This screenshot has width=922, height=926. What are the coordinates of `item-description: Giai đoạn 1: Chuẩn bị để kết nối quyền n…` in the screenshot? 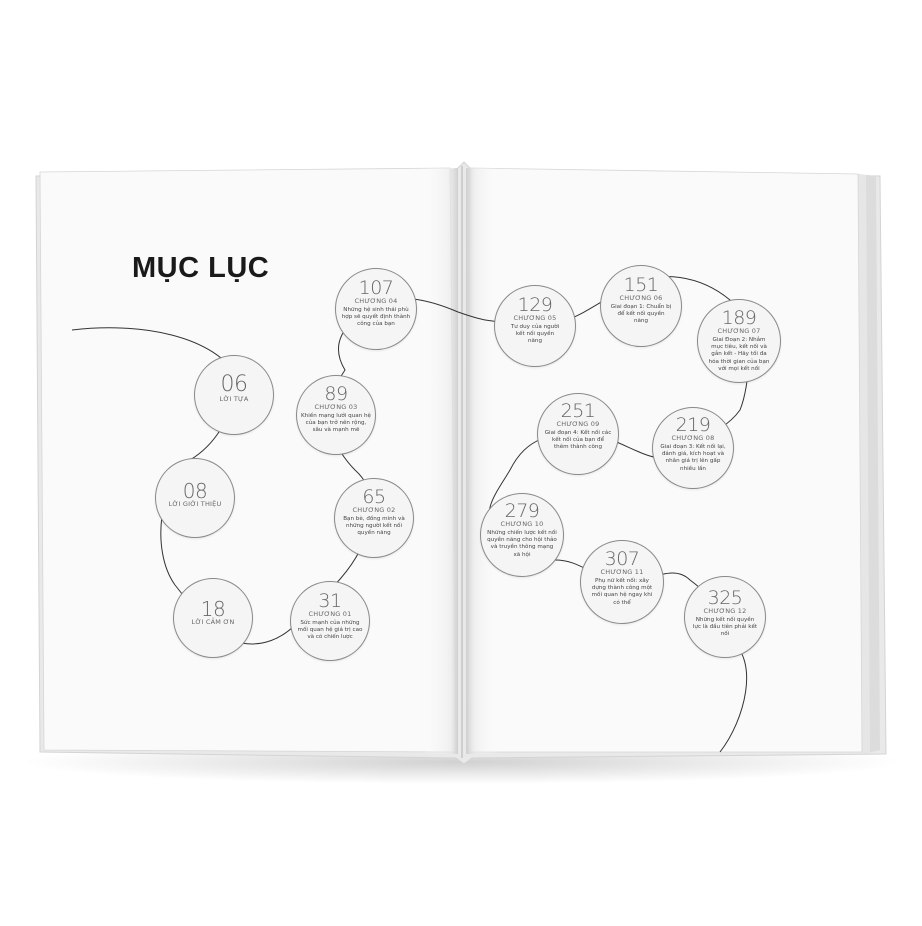 It's located at (641, 314).